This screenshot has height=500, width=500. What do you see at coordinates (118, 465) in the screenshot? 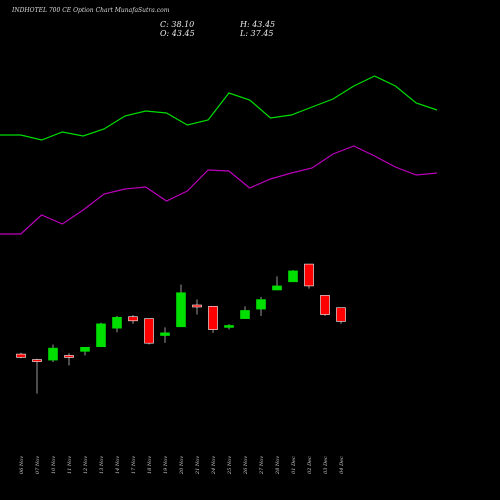
I see `x-tick-label: 14 Nov` at bounding box center [118, 465].